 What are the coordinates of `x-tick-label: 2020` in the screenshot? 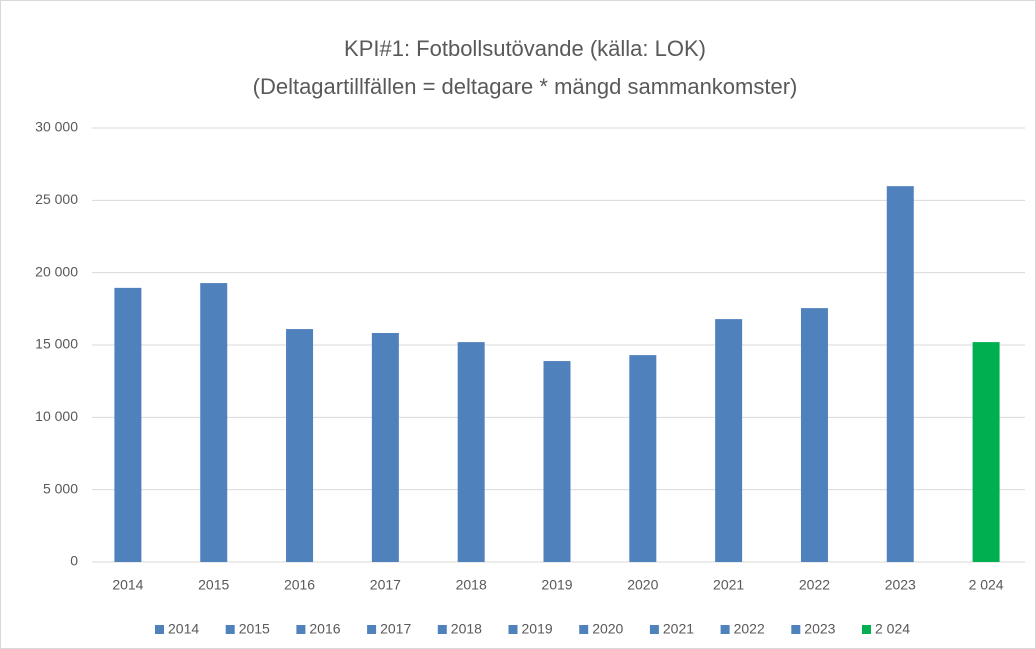 It's located at (642, 585).